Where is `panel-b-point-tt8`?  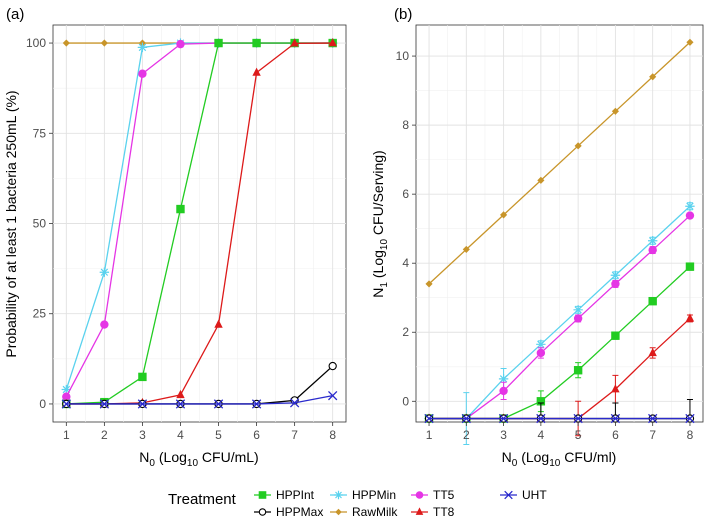
panel-b-point-tt8 is located at coordinates (652, 352).